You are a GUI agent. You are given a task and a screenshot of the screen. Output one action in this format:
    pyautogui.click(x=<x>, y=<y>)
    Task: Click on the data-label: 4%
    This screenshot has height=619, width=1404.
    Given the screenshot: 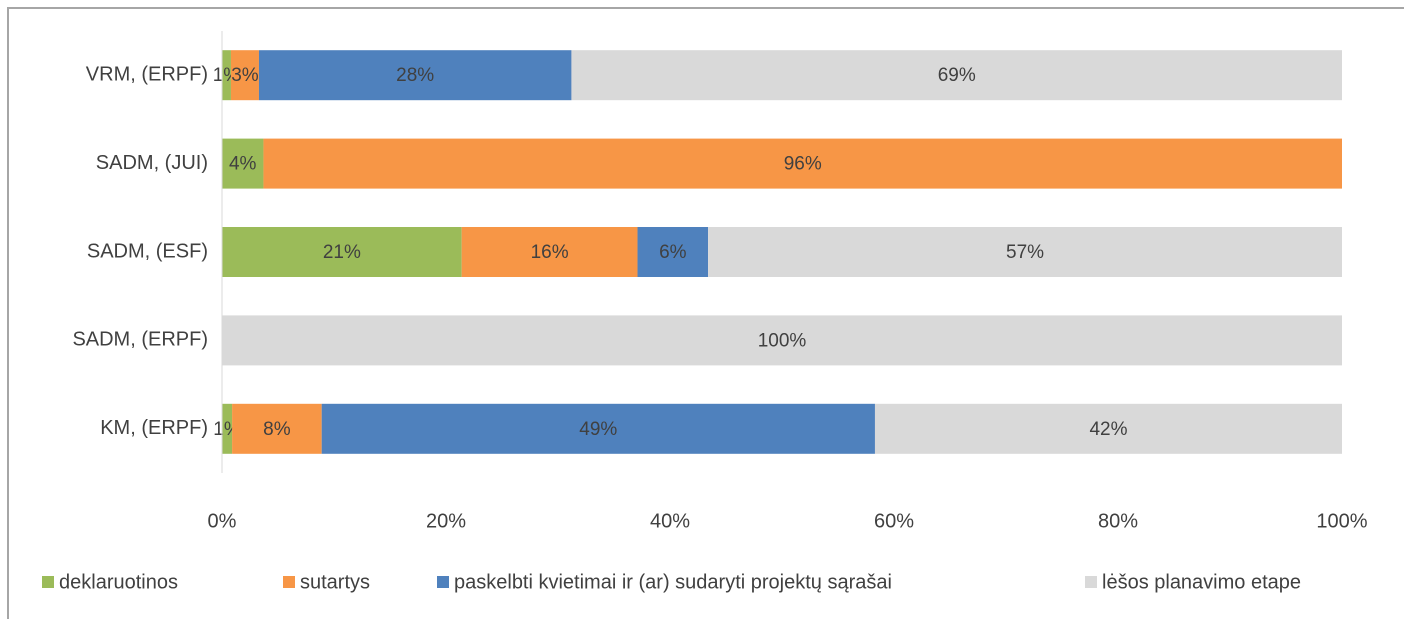 What is the action you would take?
    pyautogui.click(x=243, y=164)
    